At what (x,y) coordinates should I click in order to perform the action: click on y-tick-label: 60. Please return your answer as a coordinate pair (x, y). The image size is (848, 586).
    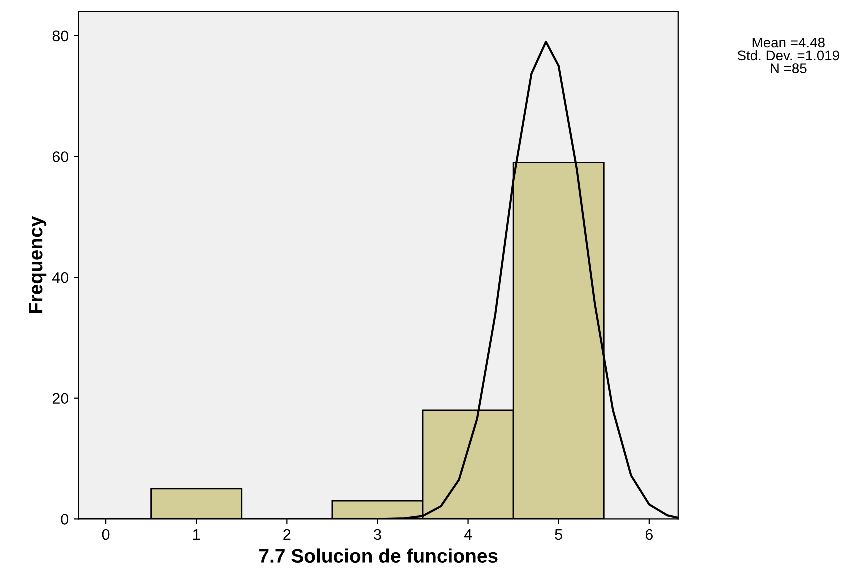
    Looking at the image, I should click on (60, 157).